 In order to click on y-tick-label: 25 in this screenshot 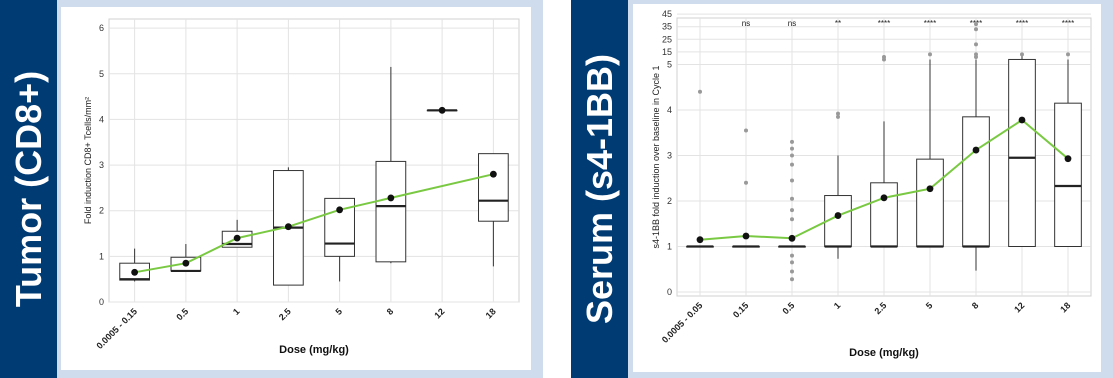, I will do `click(667, 39)`.